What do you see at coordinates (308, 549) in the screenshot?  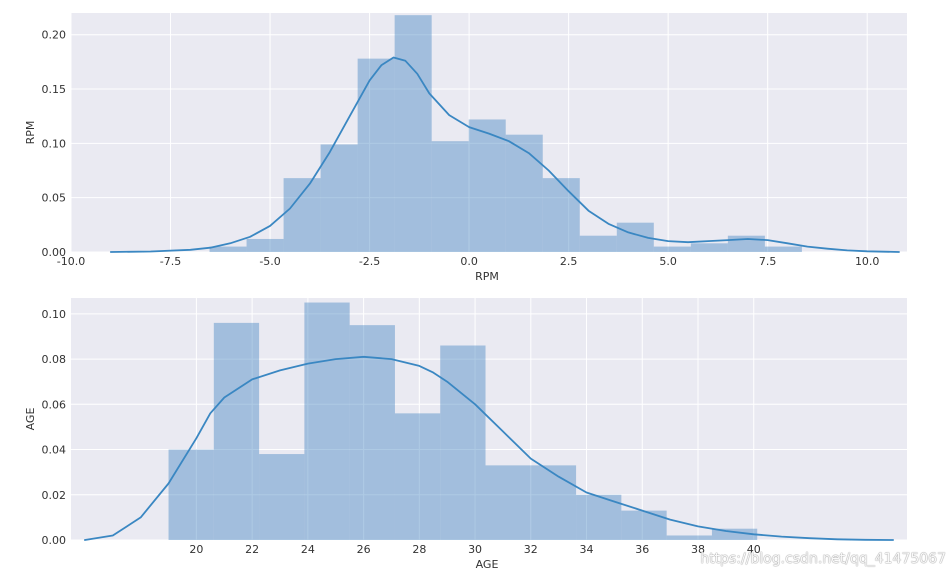 I see `age-x-tick-label: 24` at bounding box center [308, 549].